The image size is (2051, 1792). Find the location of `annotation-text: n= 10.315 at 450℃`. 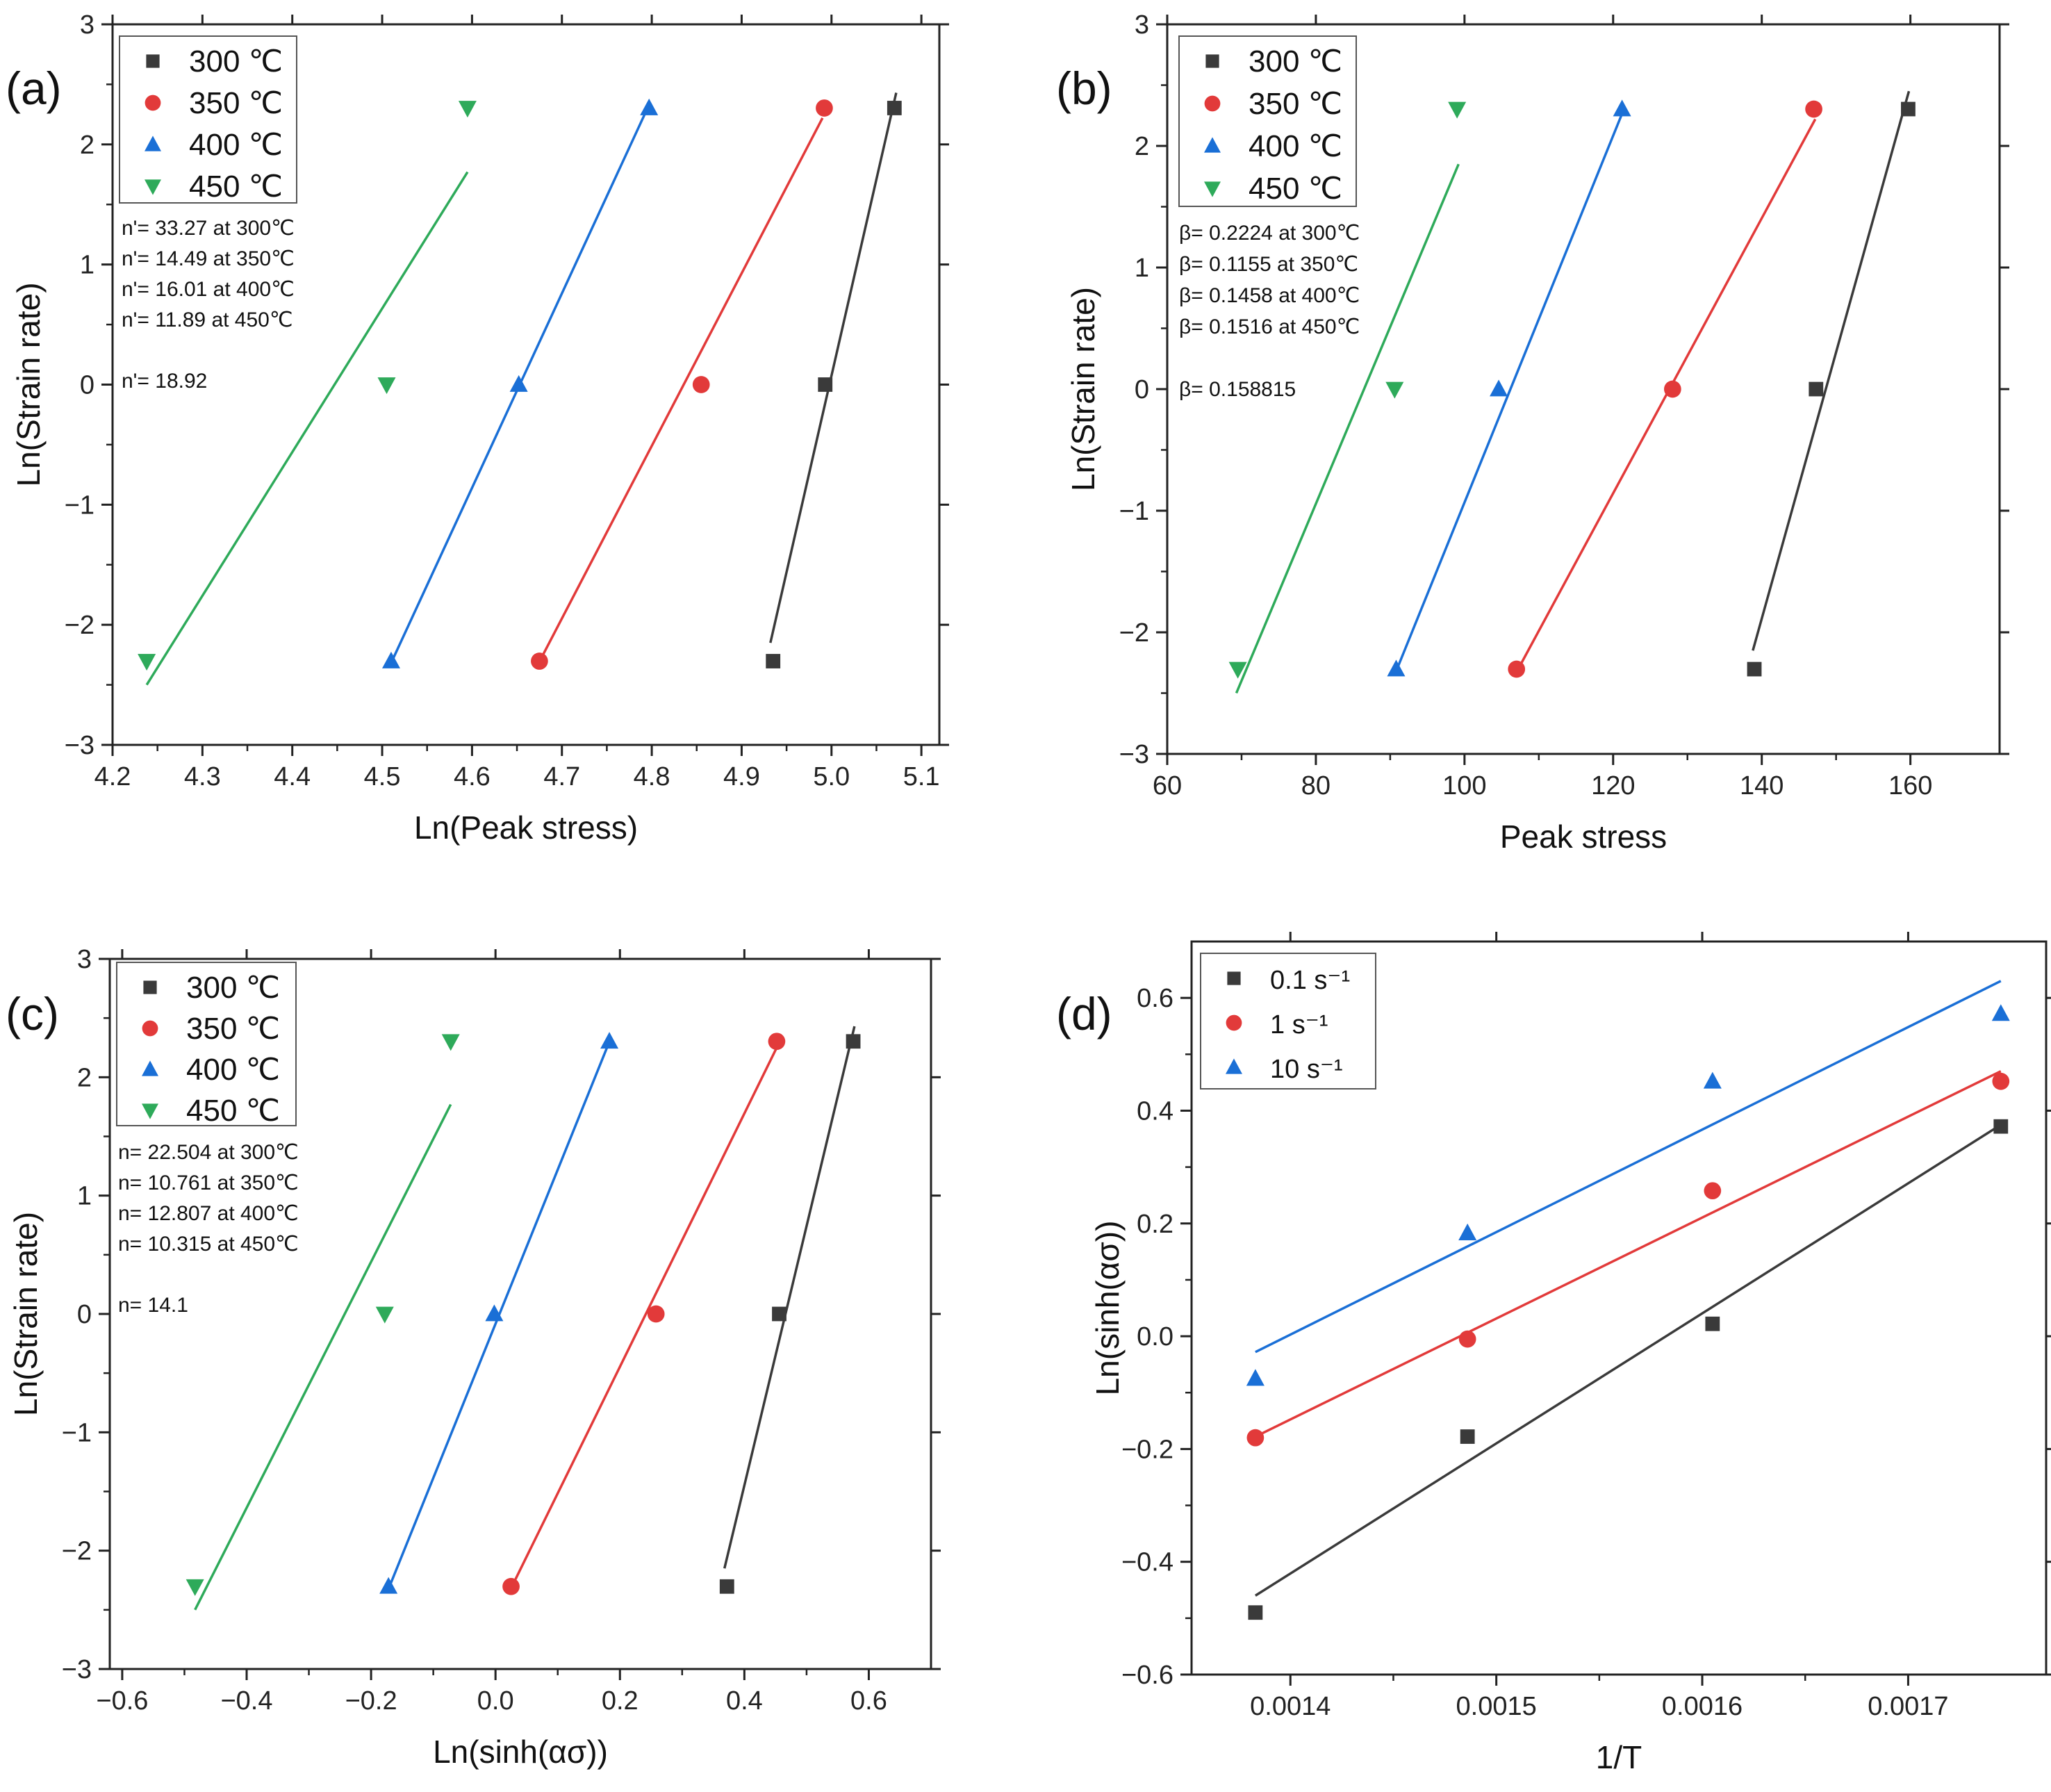

annotation-text: n= 10.315 at 450℃ is located at coordinates (208, 1245).